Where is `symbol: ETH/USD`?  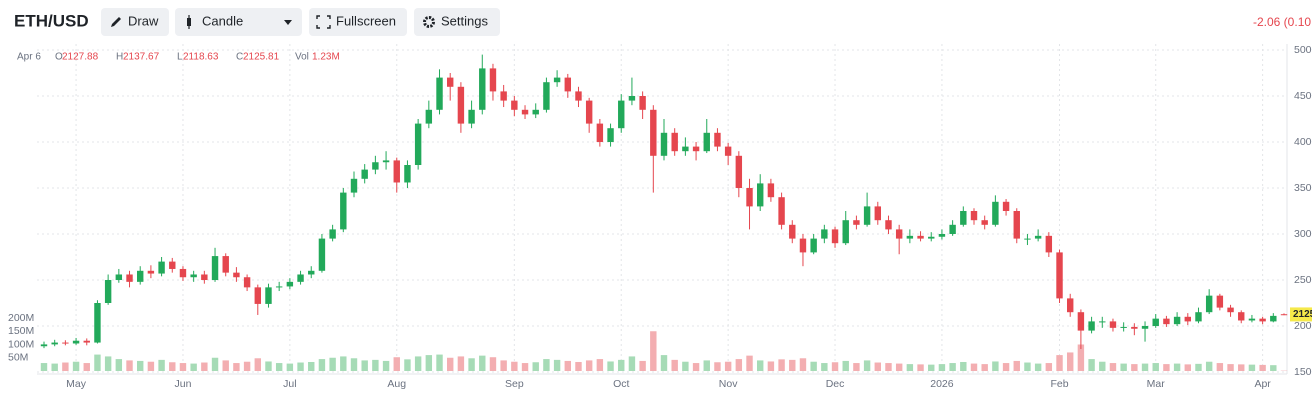
symbol: ETH/USD is located at coordinates (51, 20).